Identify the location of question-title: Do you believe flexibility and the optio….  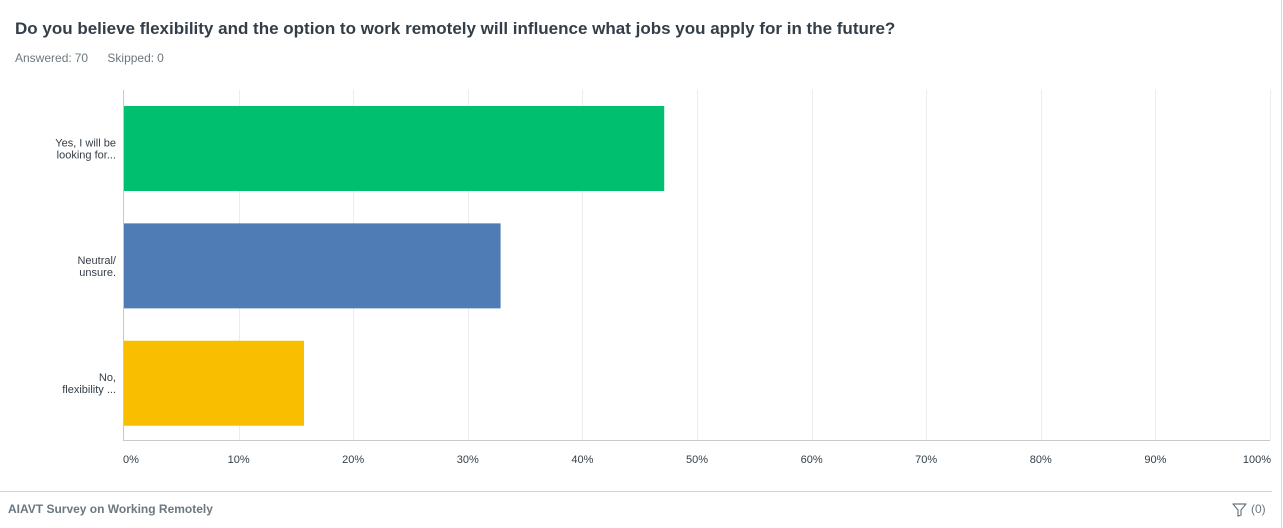
(455, 28).